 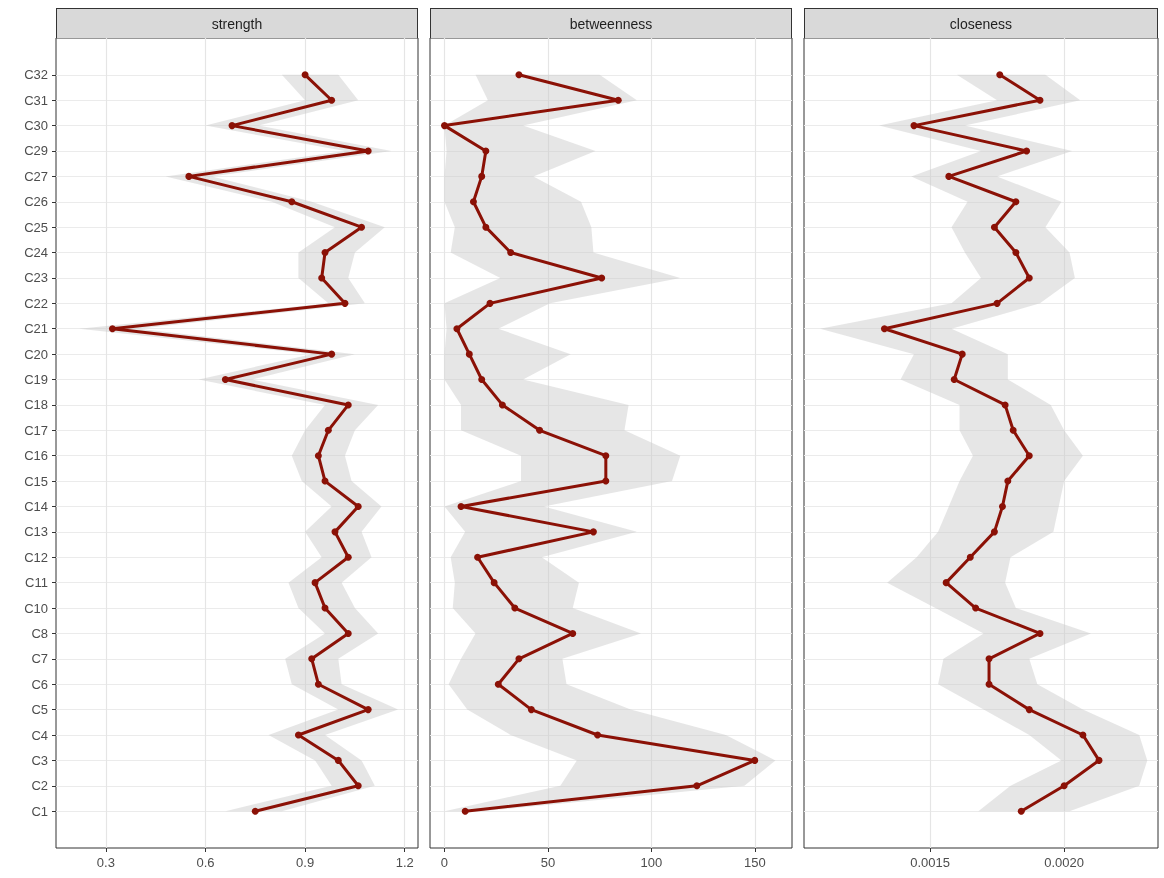 I want to click on y-tick-label: C32, so click(x=36, y=75).